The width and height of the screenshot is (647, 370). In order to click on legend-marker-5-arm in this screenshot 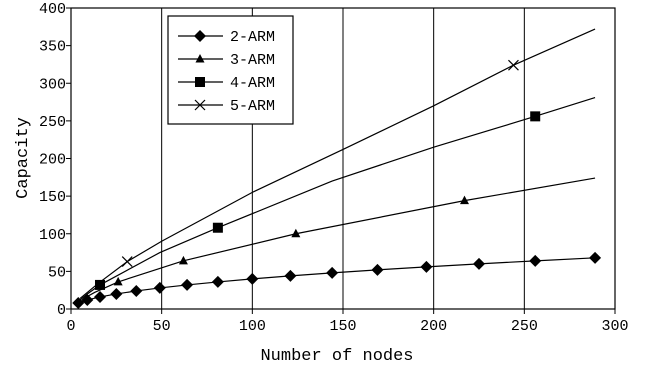, I will do `click(200, 105)`.